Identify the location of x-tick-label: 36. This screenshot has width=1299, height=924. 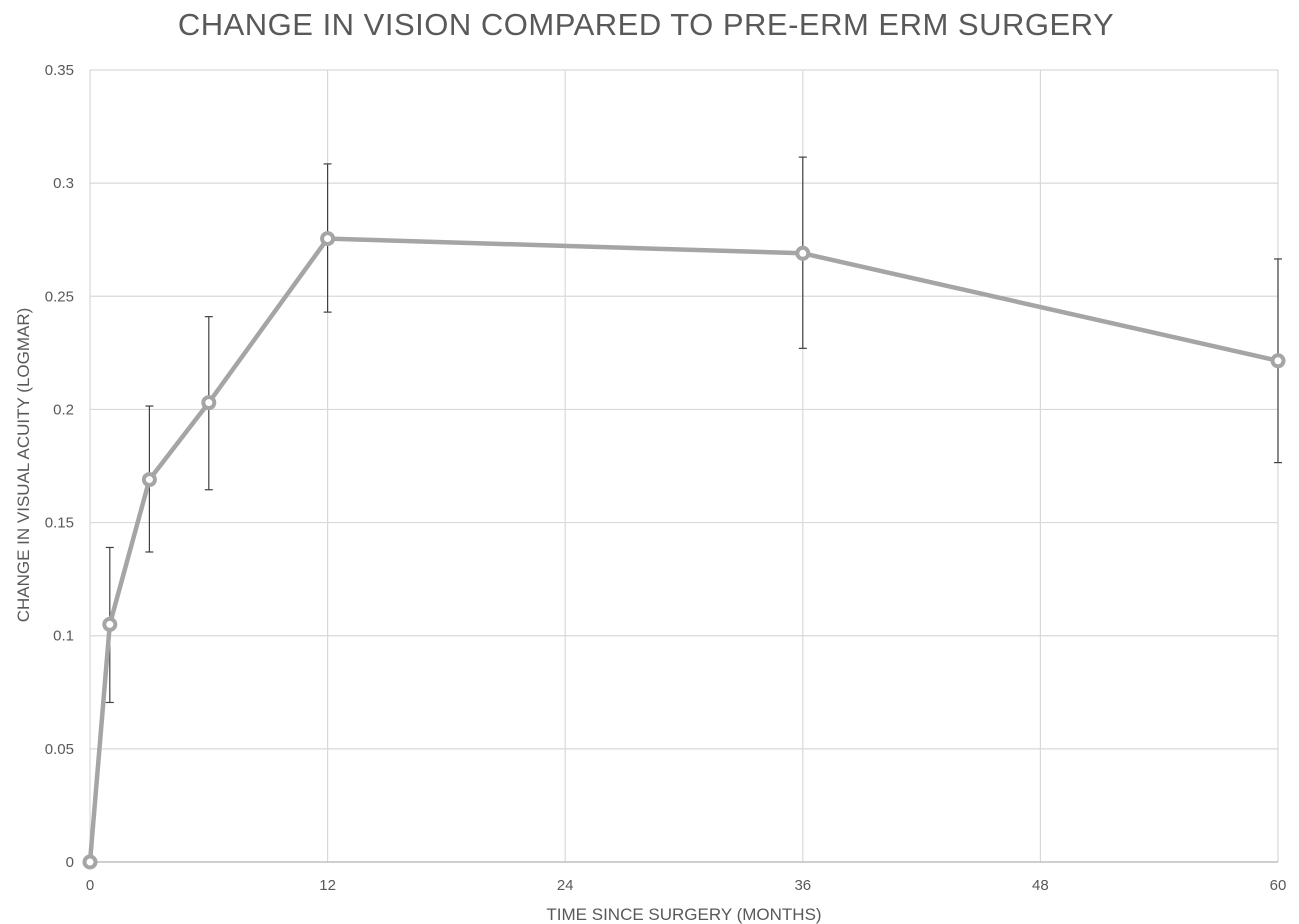
(802, 885).